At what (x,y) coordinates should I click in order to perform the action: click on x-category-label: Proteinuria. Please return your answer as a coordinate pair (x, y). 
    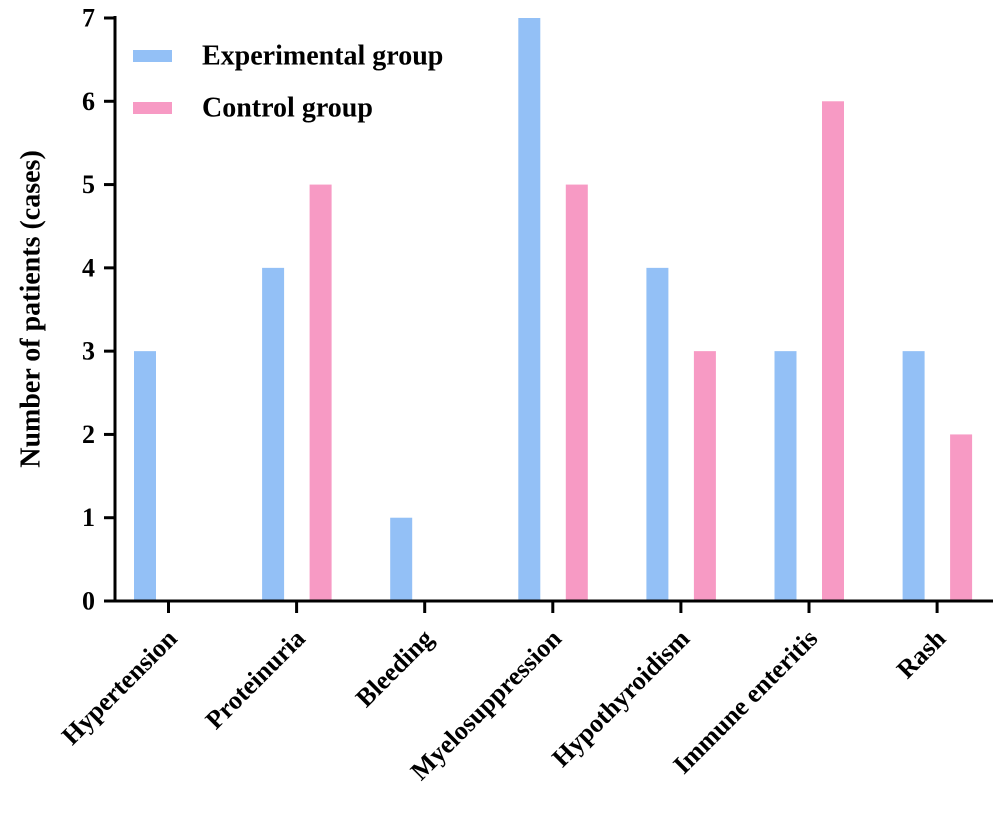
    Looking at the image, I should click on (255, 679).